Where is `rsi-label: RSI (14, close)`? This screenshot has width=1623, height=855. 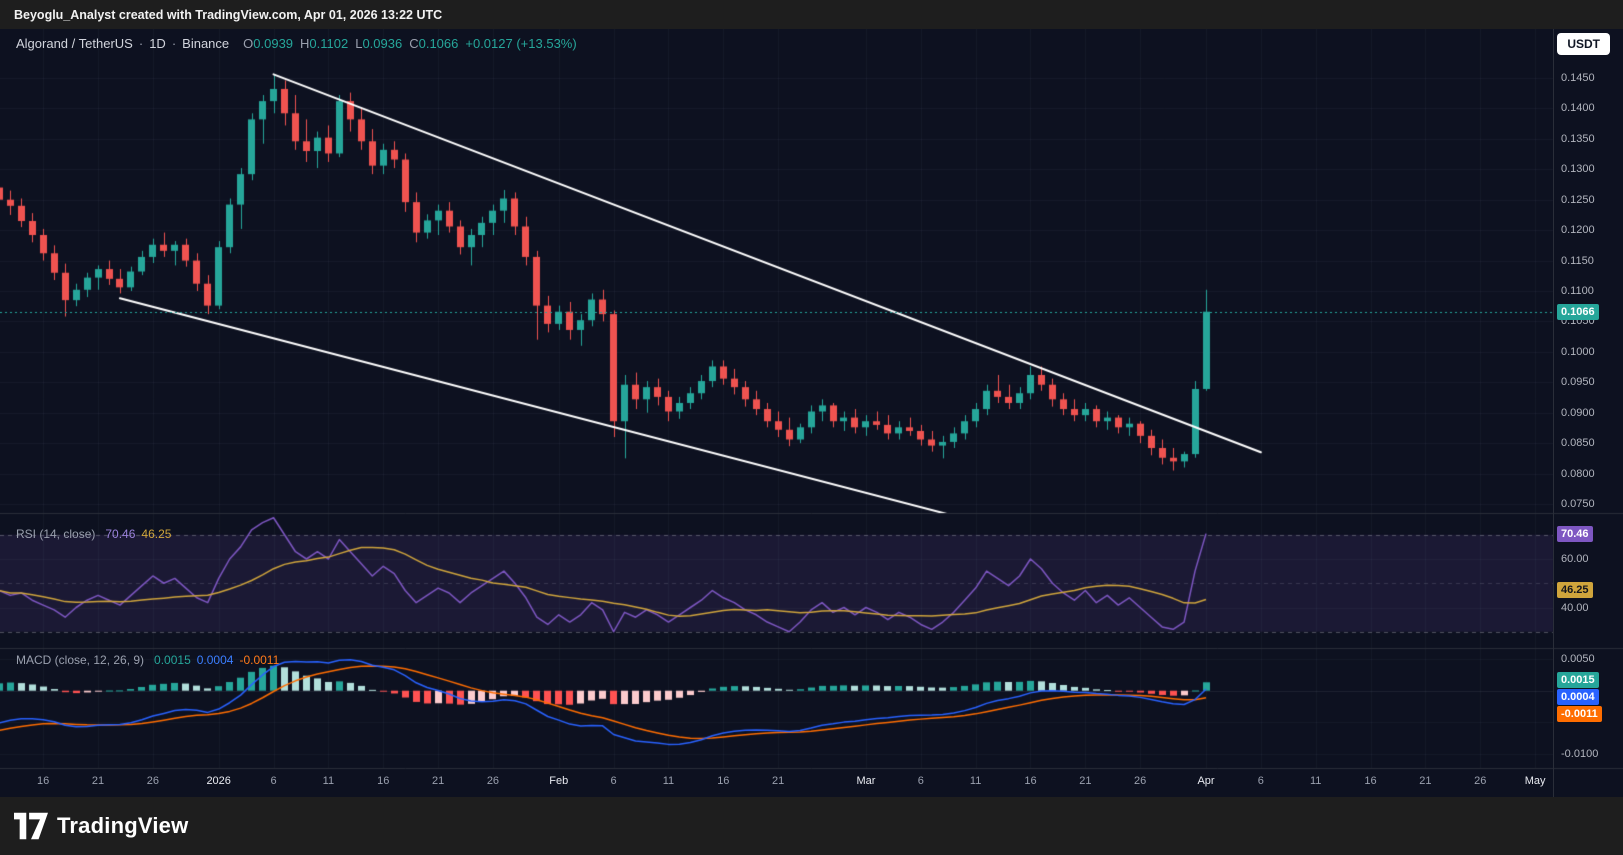
rsi-label: RSI (14, close) is located at coordinates (56, 534).